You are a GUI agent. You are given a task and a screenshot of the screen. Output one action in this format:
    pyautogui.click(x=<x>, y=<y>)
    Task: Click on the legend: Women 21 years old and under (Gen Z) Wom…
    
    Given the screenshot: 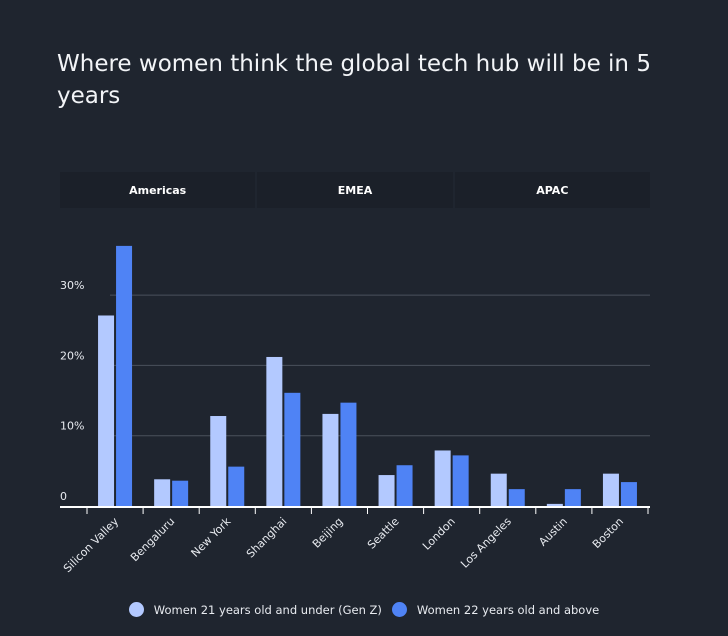 What is the action you would take?
    pyautogui.click(x=364, y=609)
    